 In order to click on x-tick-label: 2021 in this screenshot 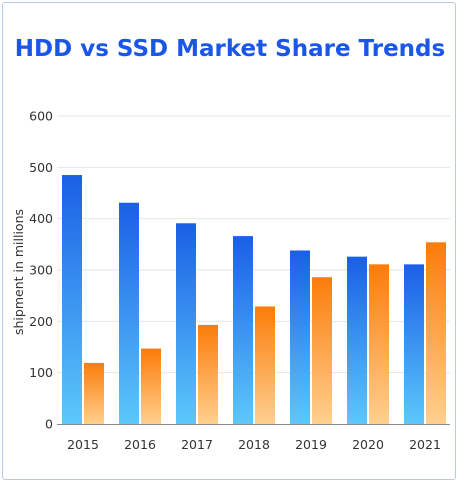, I will do `click(425, 444)`.